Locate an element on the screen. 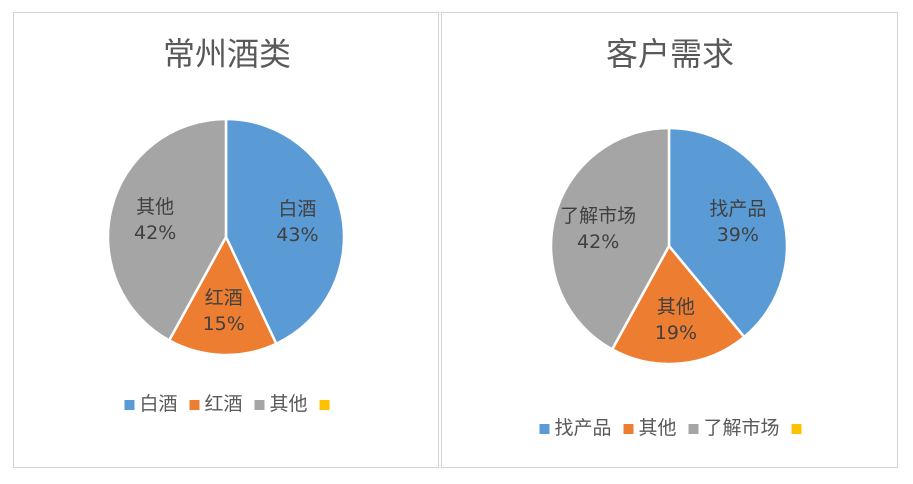 The height and width of the screenshot is (484, 913). slice-label-白酒: 白酒 is located at coordinates (297, 209).